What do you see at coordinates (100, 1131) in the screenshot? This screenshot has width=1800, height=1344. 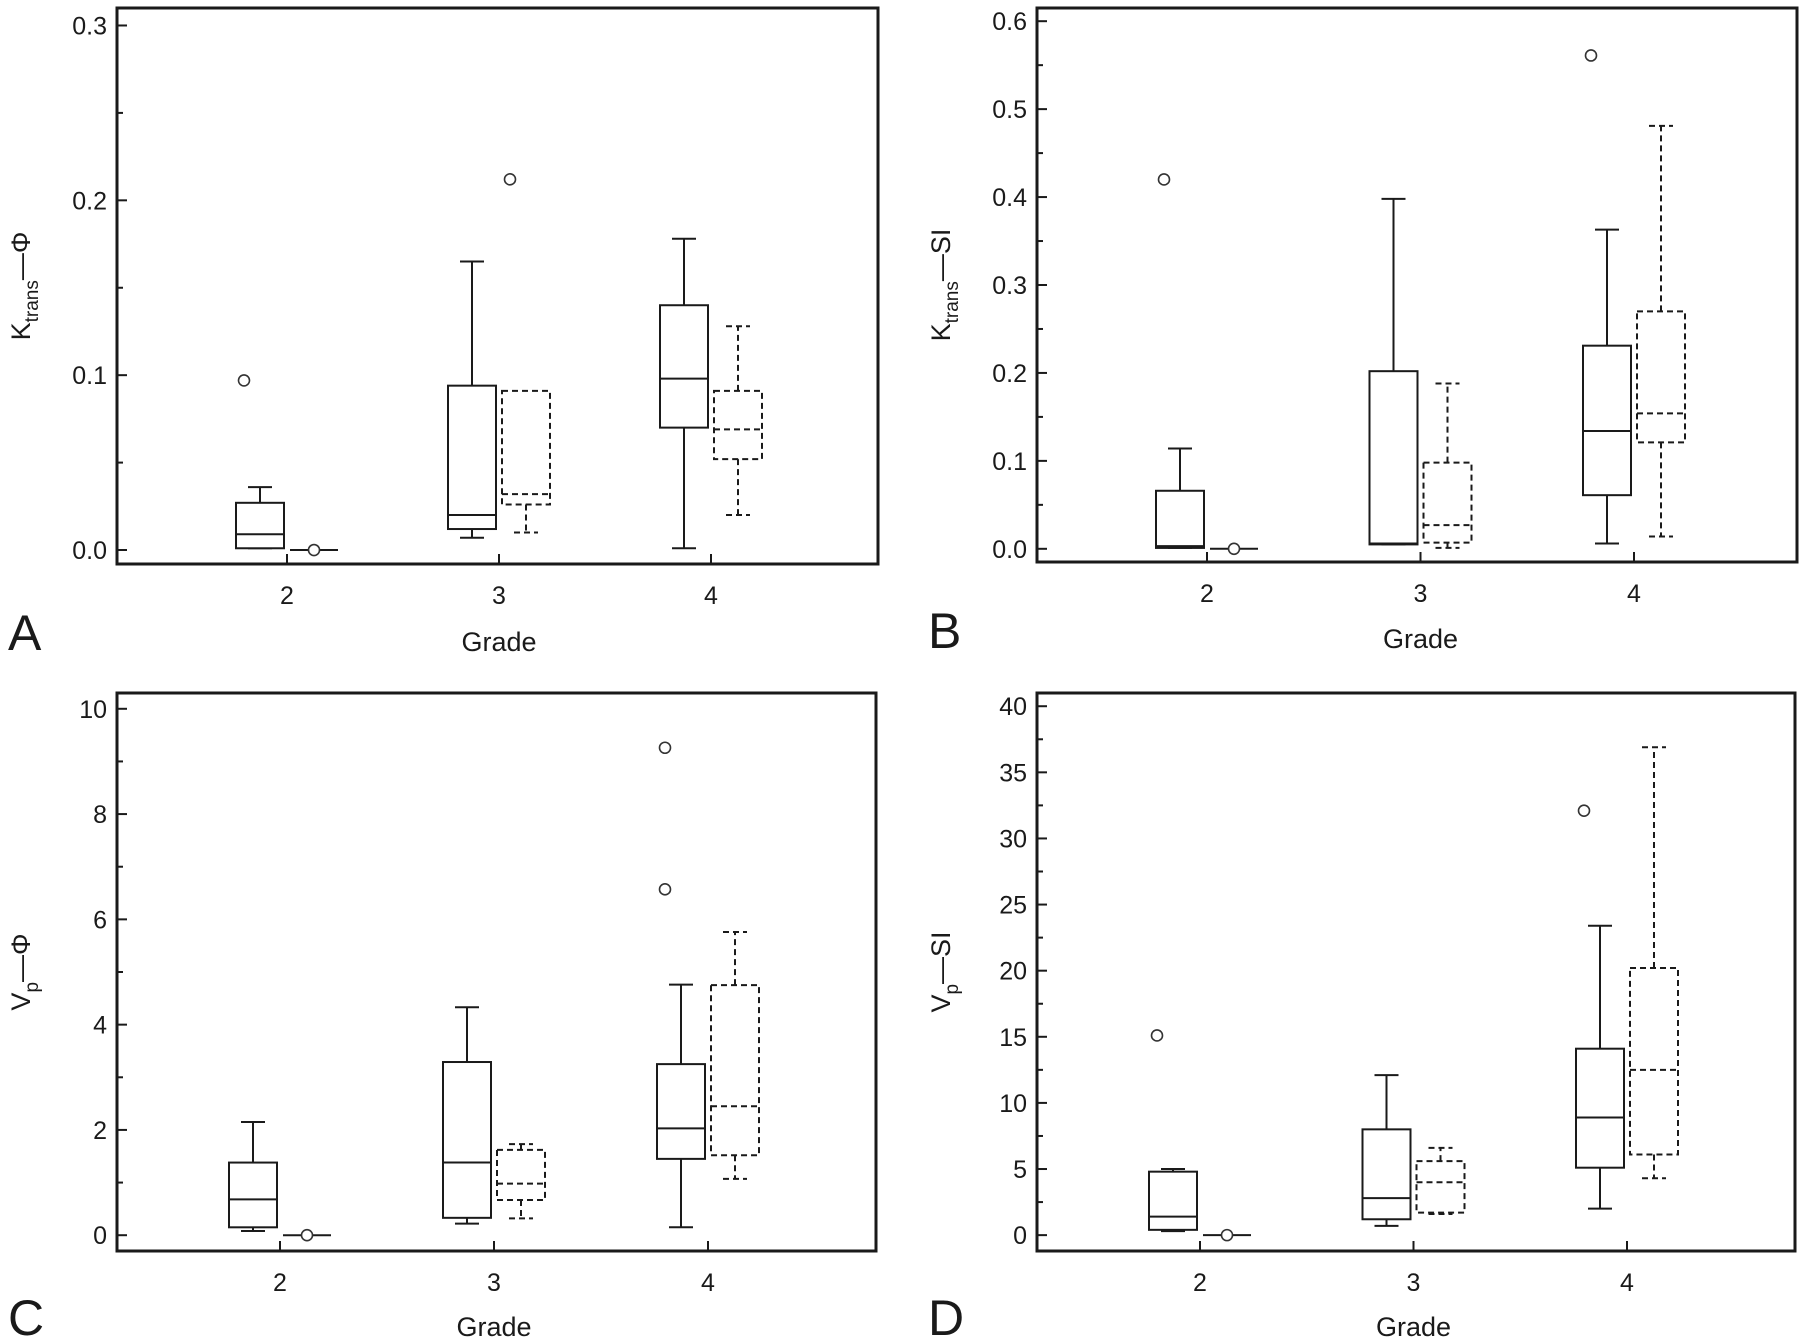 I see `y-tick-label: 2` at bounding box center [100, 1131].